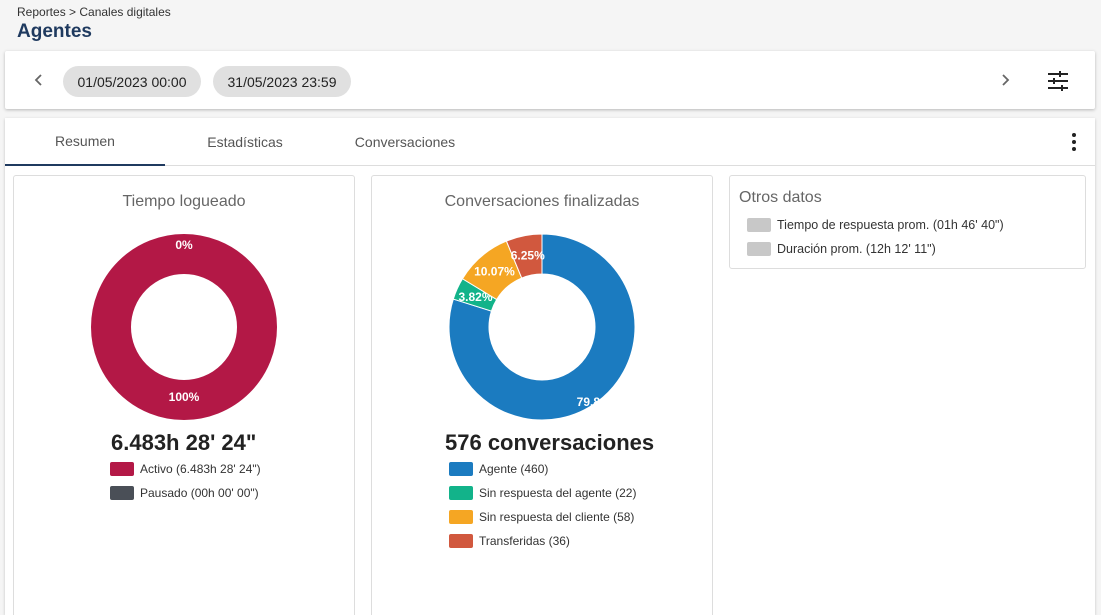 This screenshot has height=615, width=1101. What do you see at coordinates (184, 442) in the screenshot?
I see `logged-time-total: 6.483h 28' 24"` at bounding box center [184, 442].